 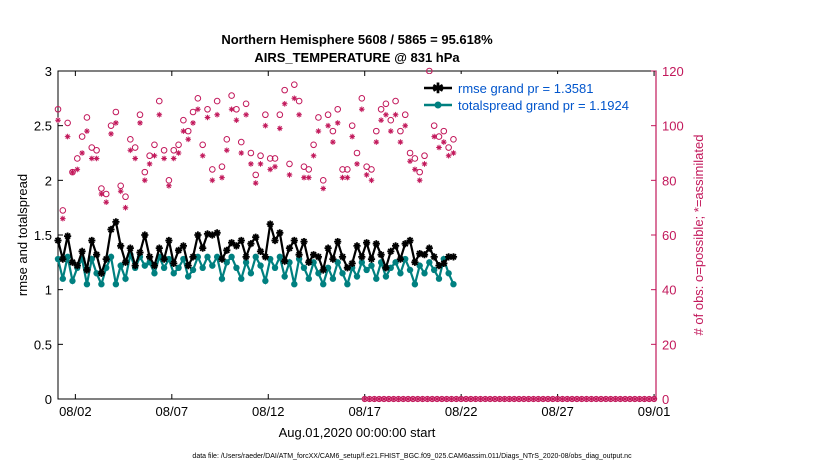 What do you see at coordinates (669, 344) in the screenshot?
I see `y-tick-label-right: 20` at bounding box center [669, 344].